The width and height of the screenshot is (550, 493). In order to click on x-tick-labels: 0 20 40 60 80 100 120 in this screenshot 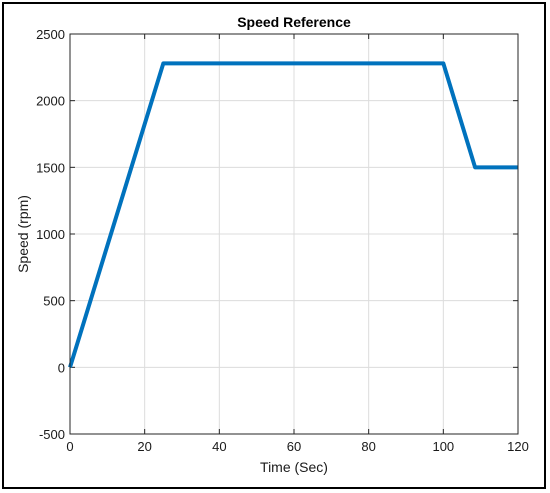, I will do `click(297, 446)`.